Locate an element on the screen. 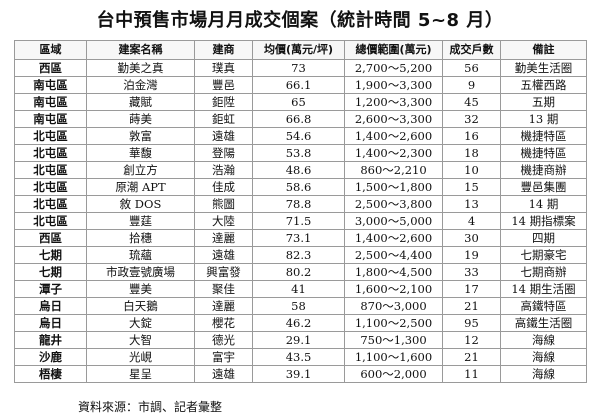  table-row: 南屯區 蒔美 鉅虹 66.8 2,600～3,300 32 13 期 is located at coordinates (300, 119).